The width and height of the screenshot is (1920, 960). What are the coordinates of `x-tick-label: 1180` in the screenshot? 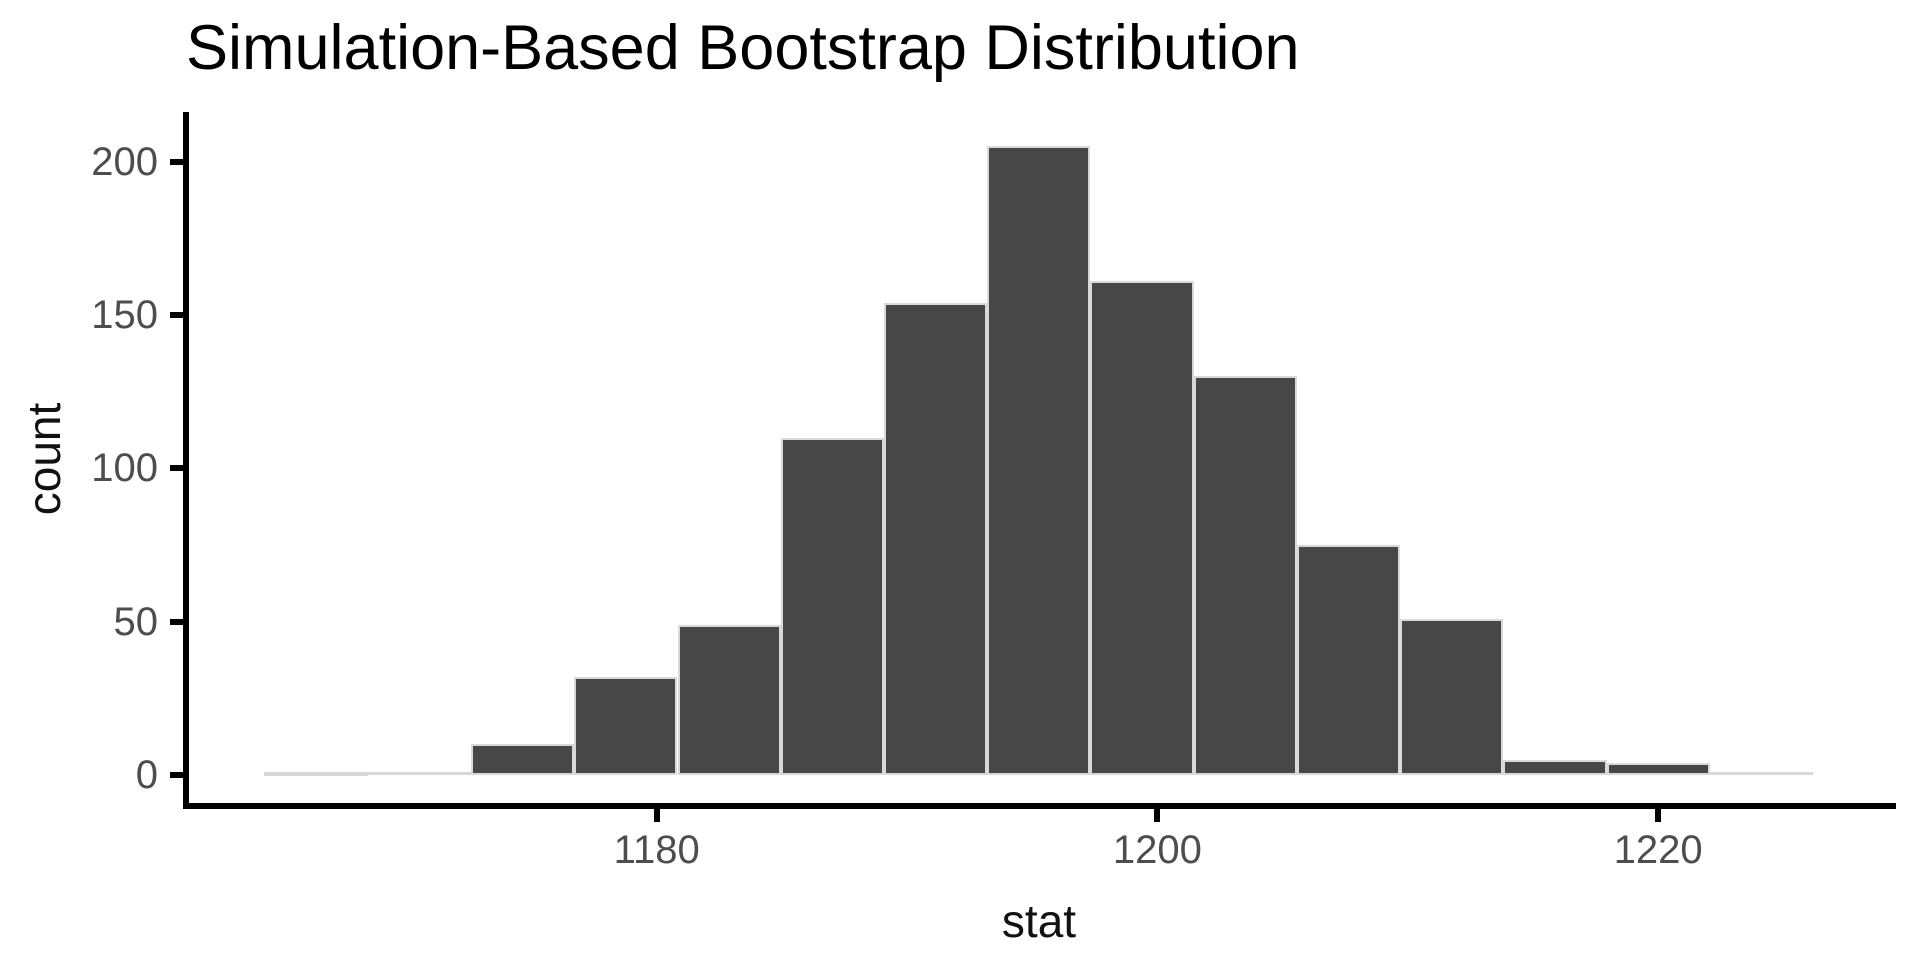 It's located at (656, 850).